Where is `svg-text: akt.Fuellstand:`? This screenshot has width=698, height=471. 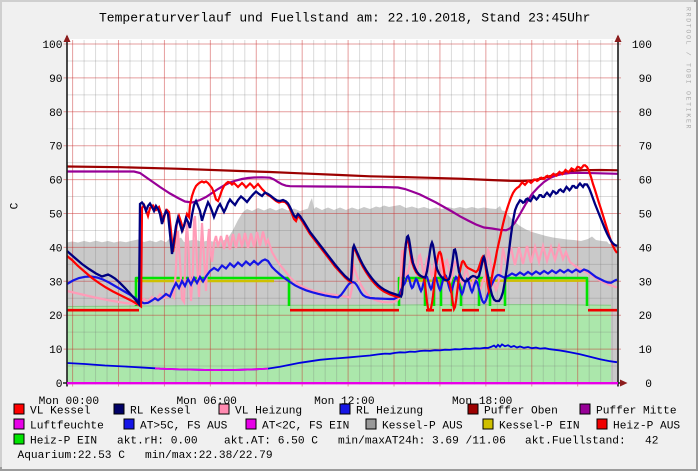 svg-text: akt.Fuellstand: is located at coordinates (575, 442).